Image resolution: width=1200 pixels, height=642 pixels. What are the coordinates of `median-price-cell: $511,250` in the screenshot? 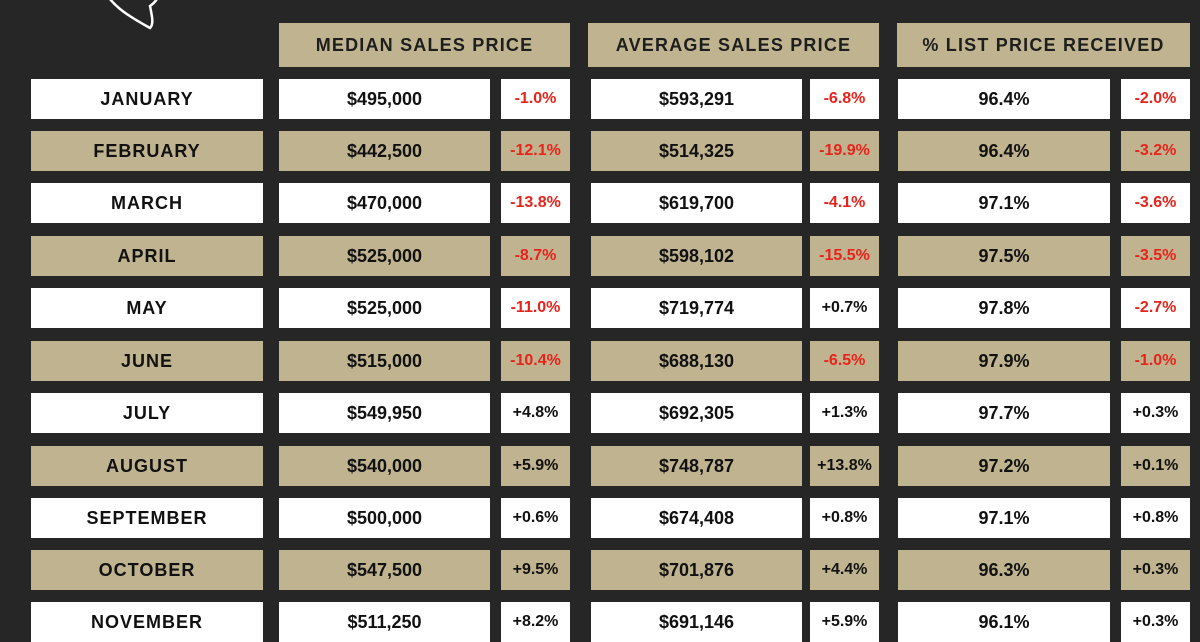 It's located at (384, 622).